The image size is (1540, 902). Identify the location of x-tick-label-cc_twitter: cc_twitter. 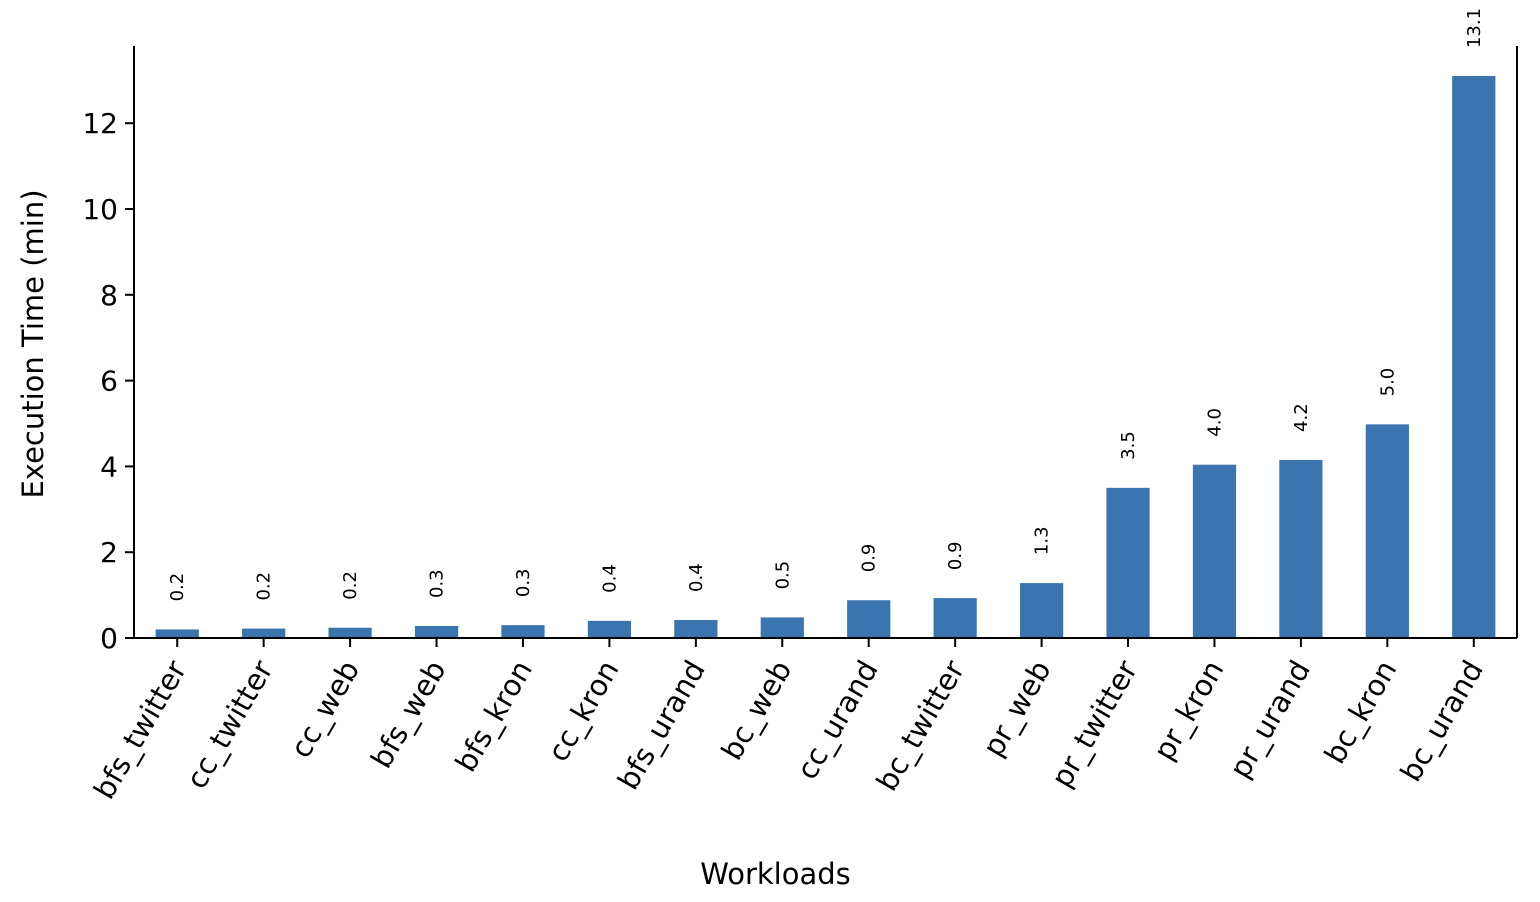
(229, 724).